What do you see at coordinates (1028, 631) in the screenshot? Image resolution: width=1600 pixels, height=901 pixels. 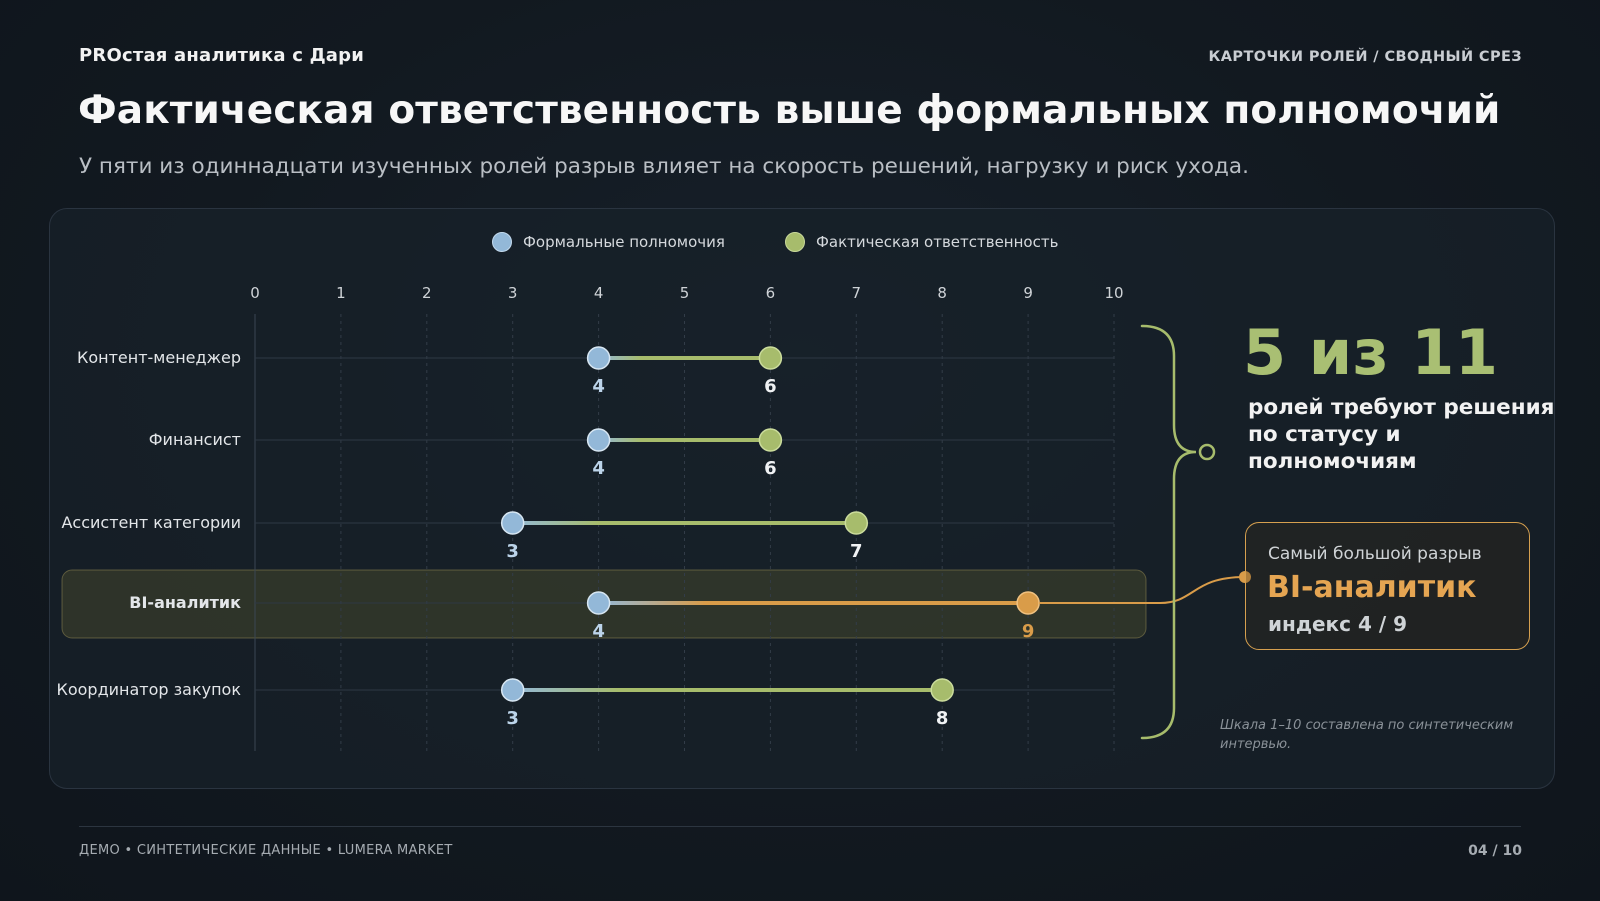 I see `data-label-actual: 9` at bounding box center [1028, 631].